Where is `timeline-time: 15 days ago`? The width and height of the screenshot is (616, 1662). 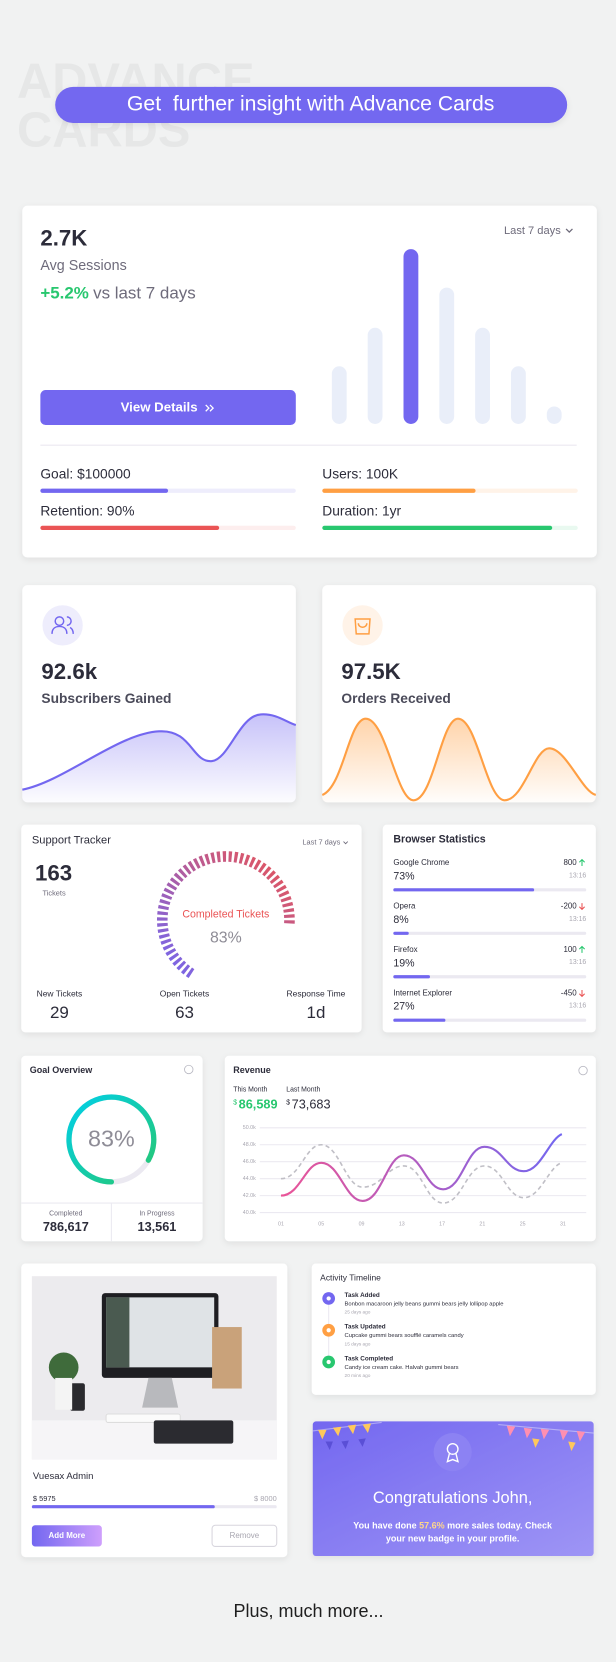 timeline-time: 15 days ago is located at coordinates (358, 1344).